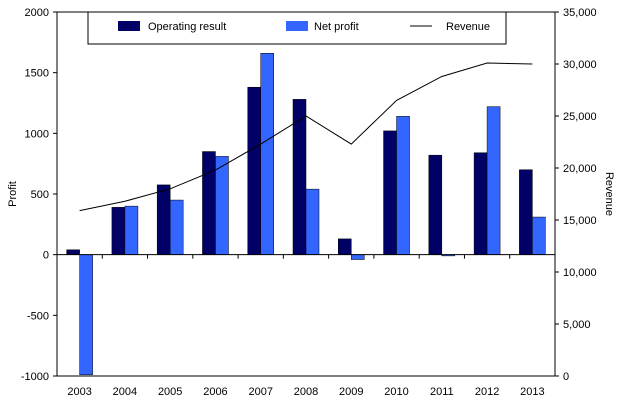 Image resolution: width=618 pixels, height=405 pixels. What do you see at coordinates (163, 219) in the screenshot?
I see `bar-operating-result-2005` at bounding box center [163, 219].